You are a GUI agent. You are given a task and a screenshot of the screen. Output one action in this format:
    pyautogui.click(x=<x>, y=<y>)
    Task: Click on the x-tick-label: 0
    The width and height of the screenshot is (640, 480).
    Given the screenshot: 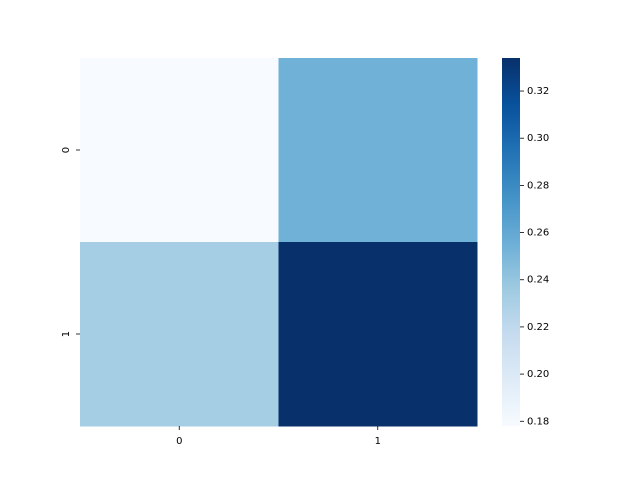 What is the action you would take?
    pyautogui.click(x=179, y=441)
    